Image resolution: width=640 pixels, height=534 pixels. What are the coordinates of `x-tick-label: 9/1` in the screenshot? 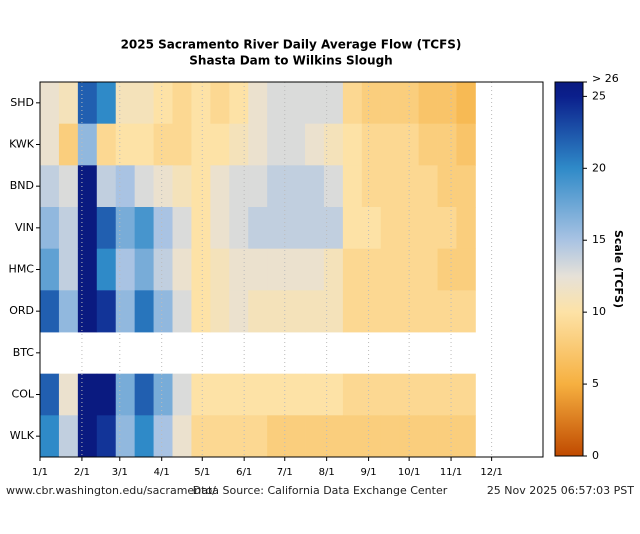 It's located at (369, 472).